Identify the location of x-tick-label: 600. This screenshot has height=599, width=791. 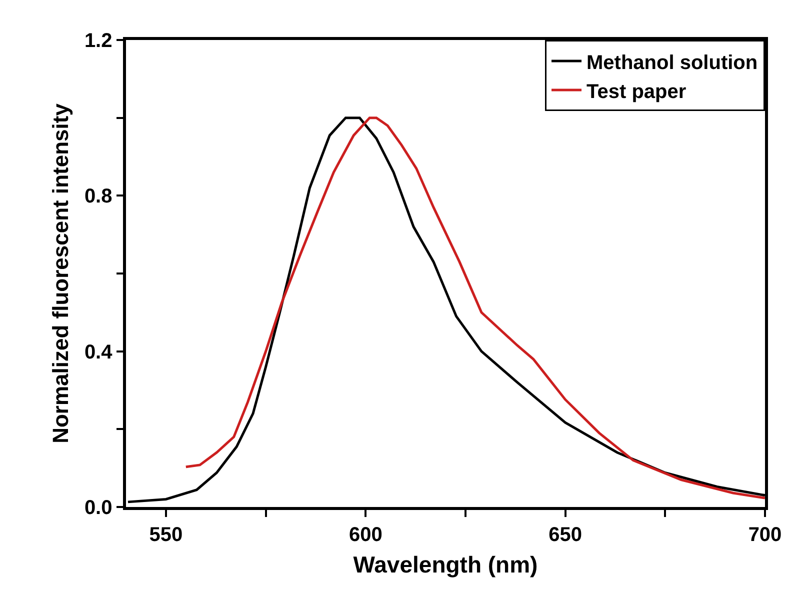
(365, 535).